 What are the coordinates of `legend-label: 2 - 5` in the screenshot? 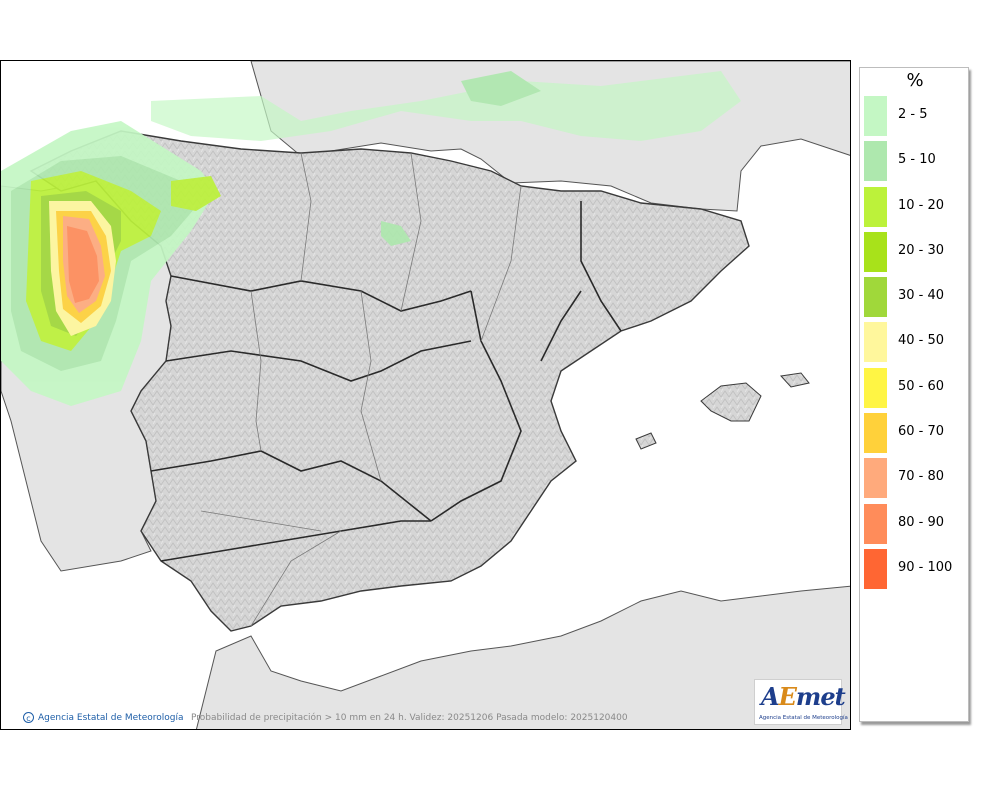 It's located at (913, 114).